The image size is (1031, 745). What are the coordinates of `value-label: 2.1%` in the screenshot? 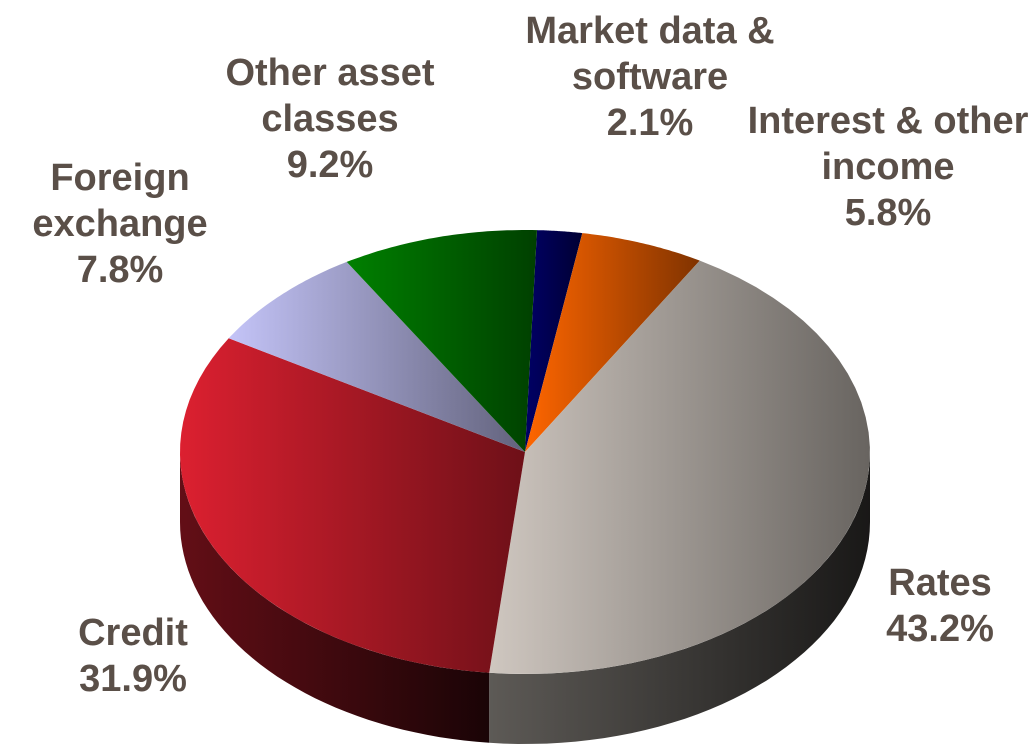 It's located at (650, 123).